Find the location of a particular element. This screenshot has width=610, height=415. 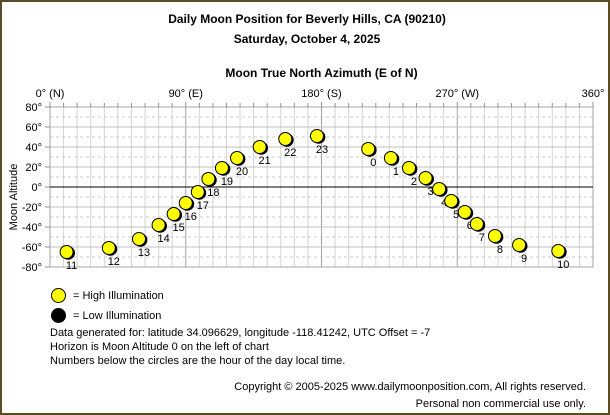

moon-position-point: 11 is located at coordinates (68, 258).